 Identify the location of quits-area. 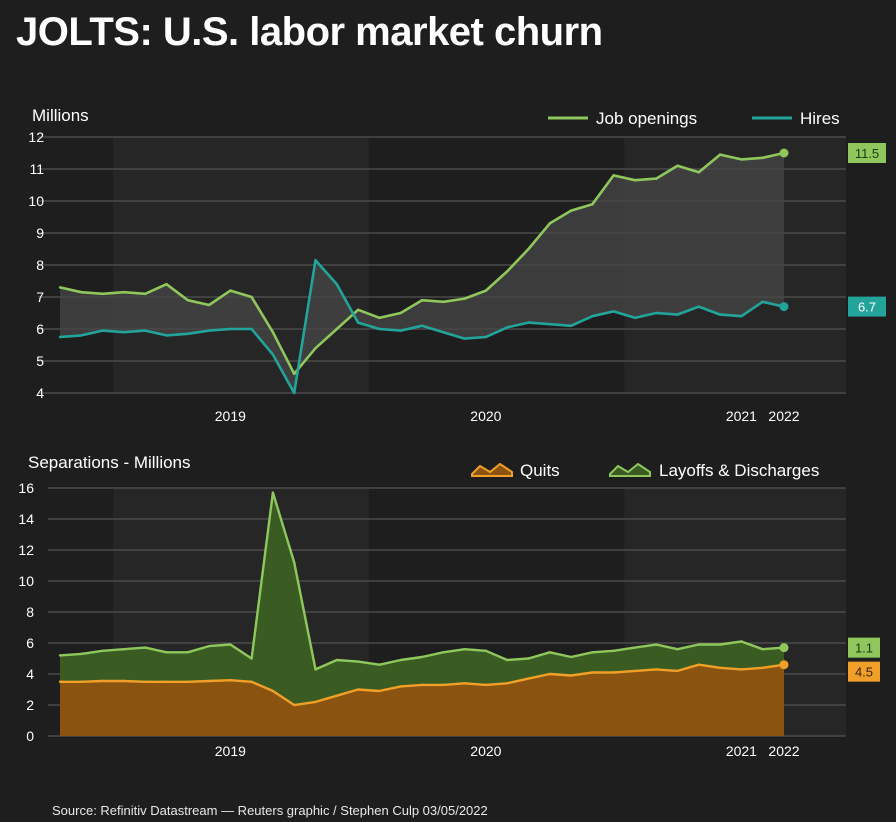
(422, 700).